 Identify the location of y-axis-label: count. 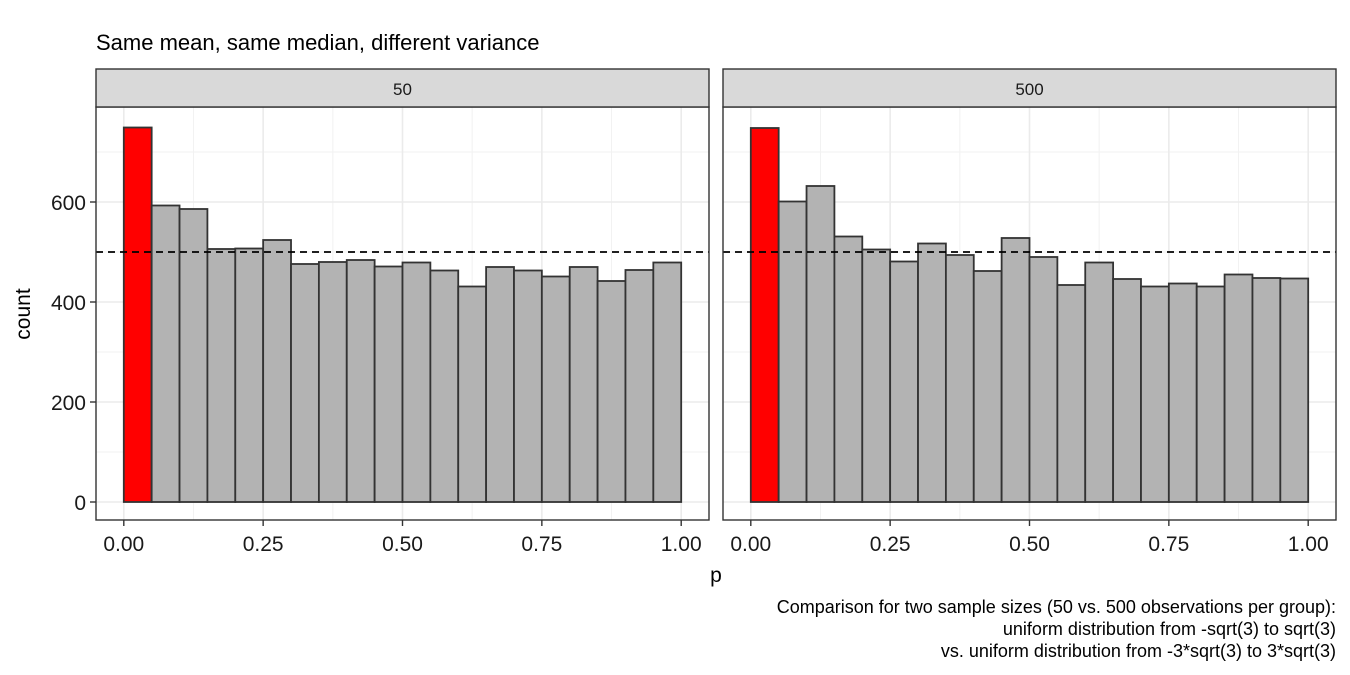
(23, 314).